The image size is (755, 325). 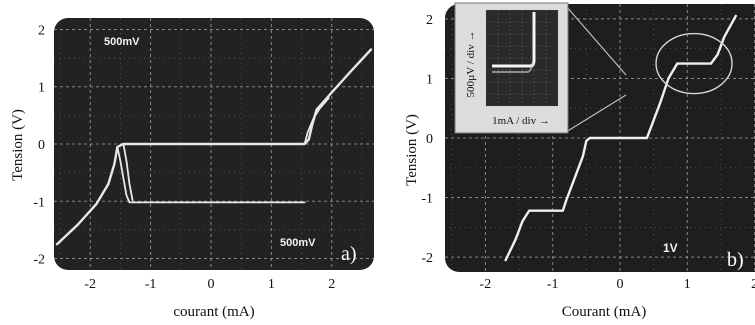 I want to click on inset-connector-bottom, so click(x=596, y=113).